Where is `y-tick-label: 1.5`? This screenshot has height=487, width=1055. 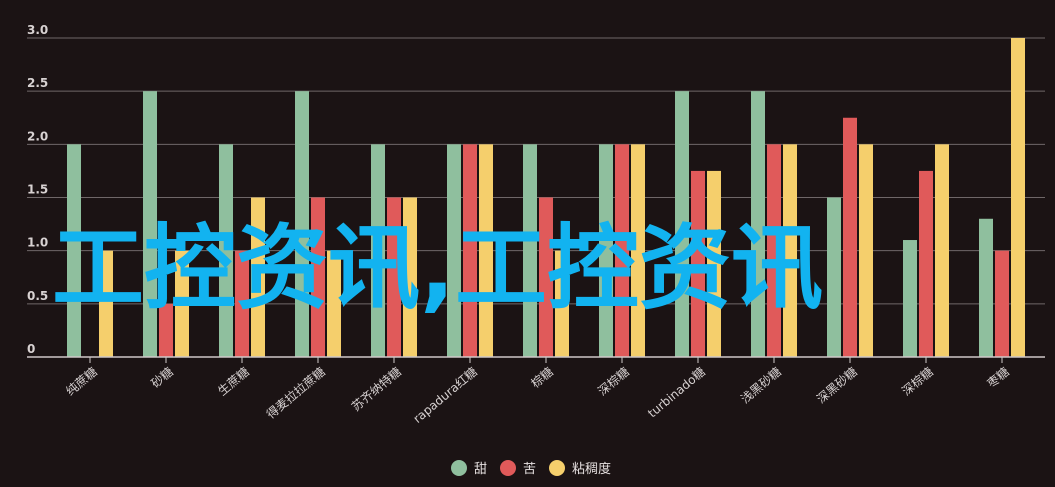
y-tick-label: 1.5 is located at coordinates (37, 190).